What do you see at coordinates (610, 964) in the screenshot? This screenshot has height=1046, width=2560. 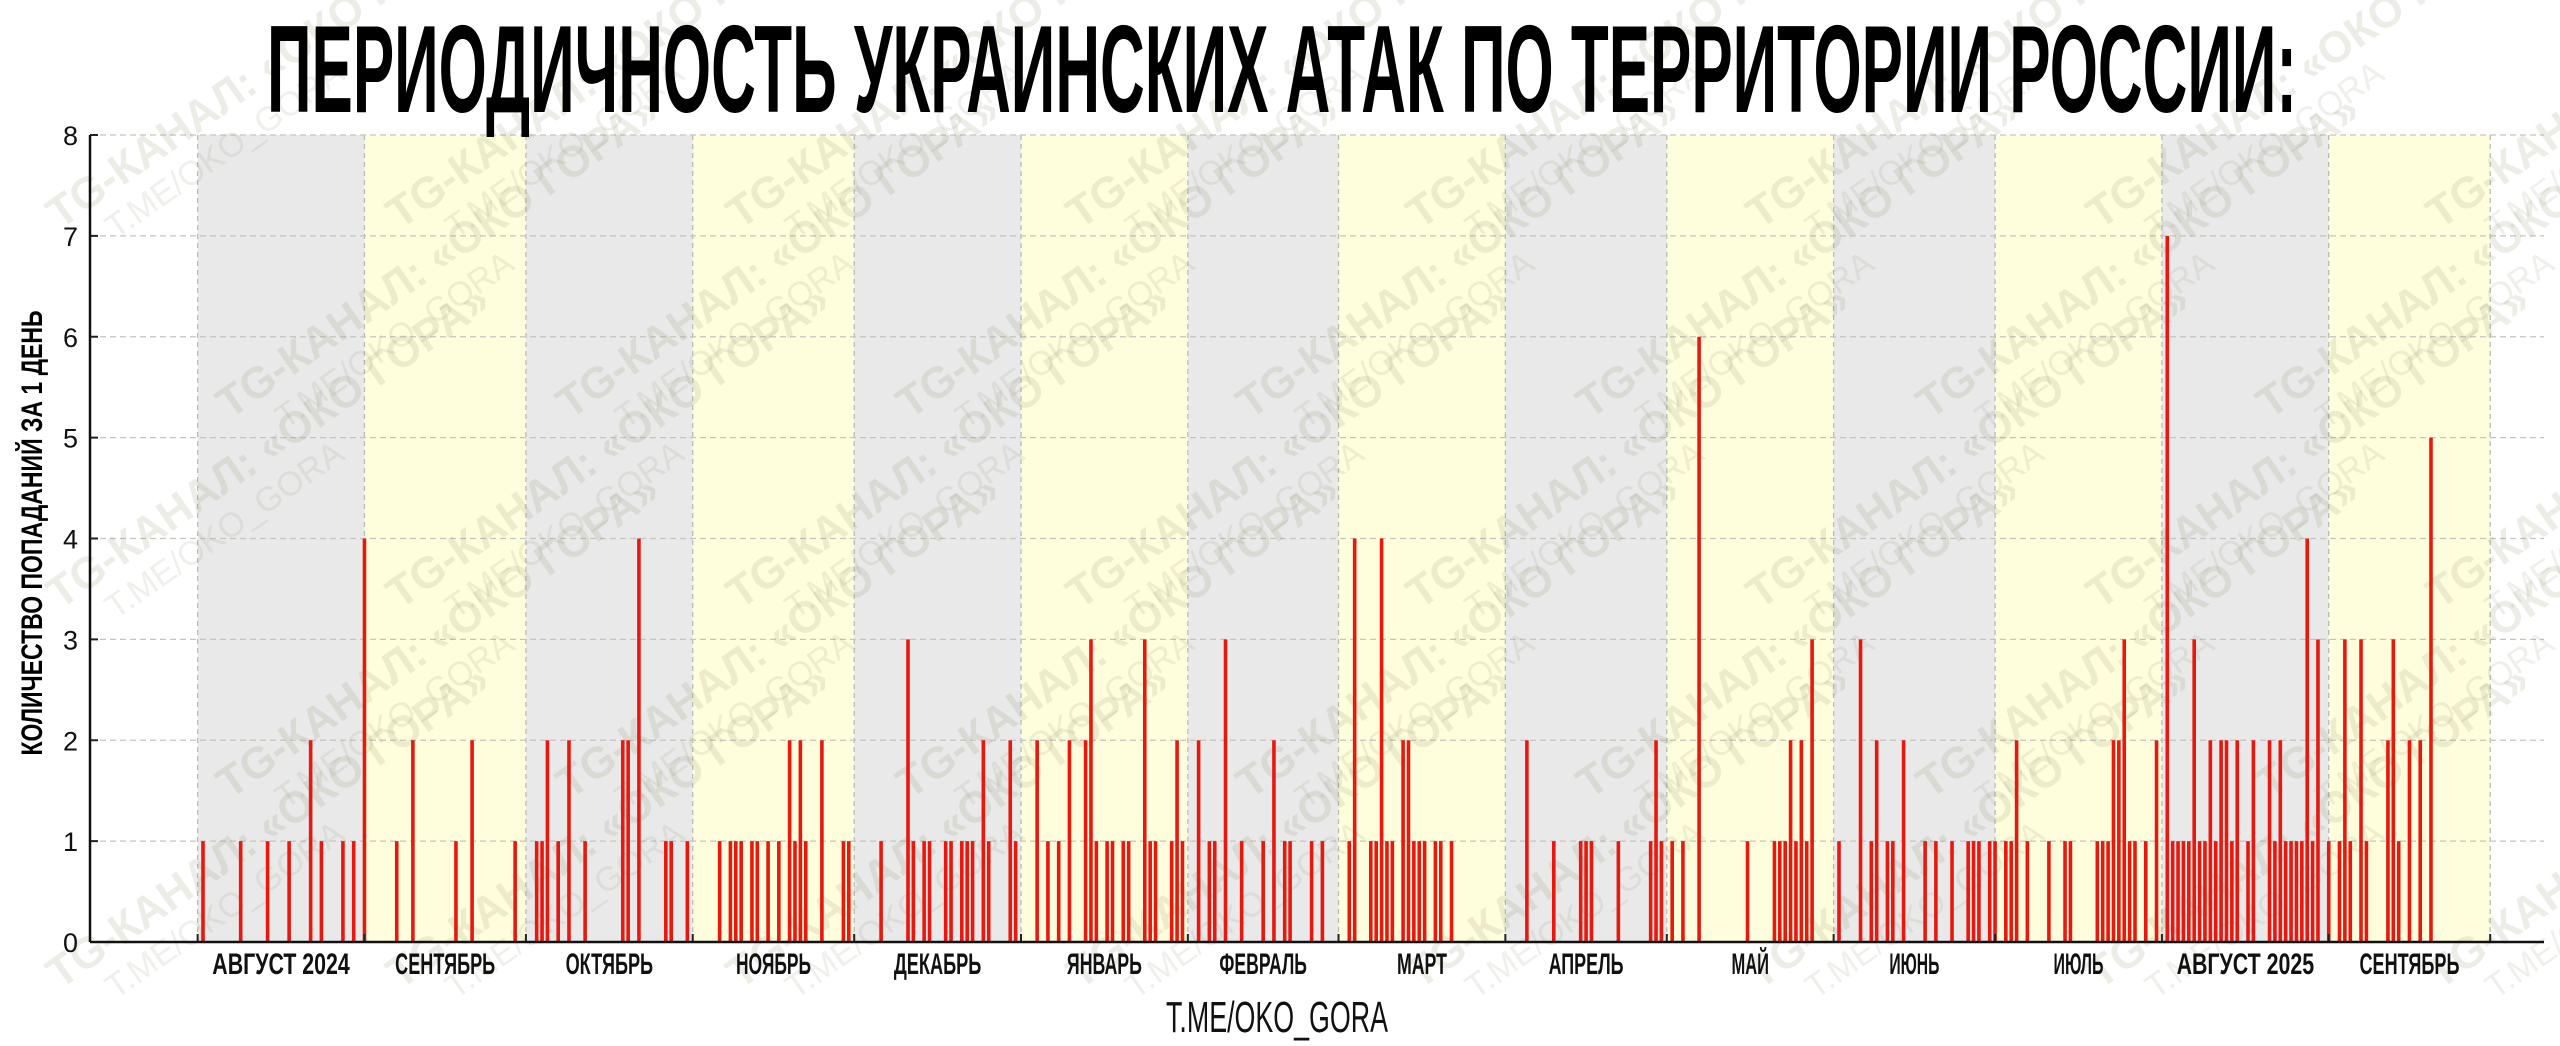 I see `month-label: ОКТЯБРЬ` at bounding box center [610, 964].